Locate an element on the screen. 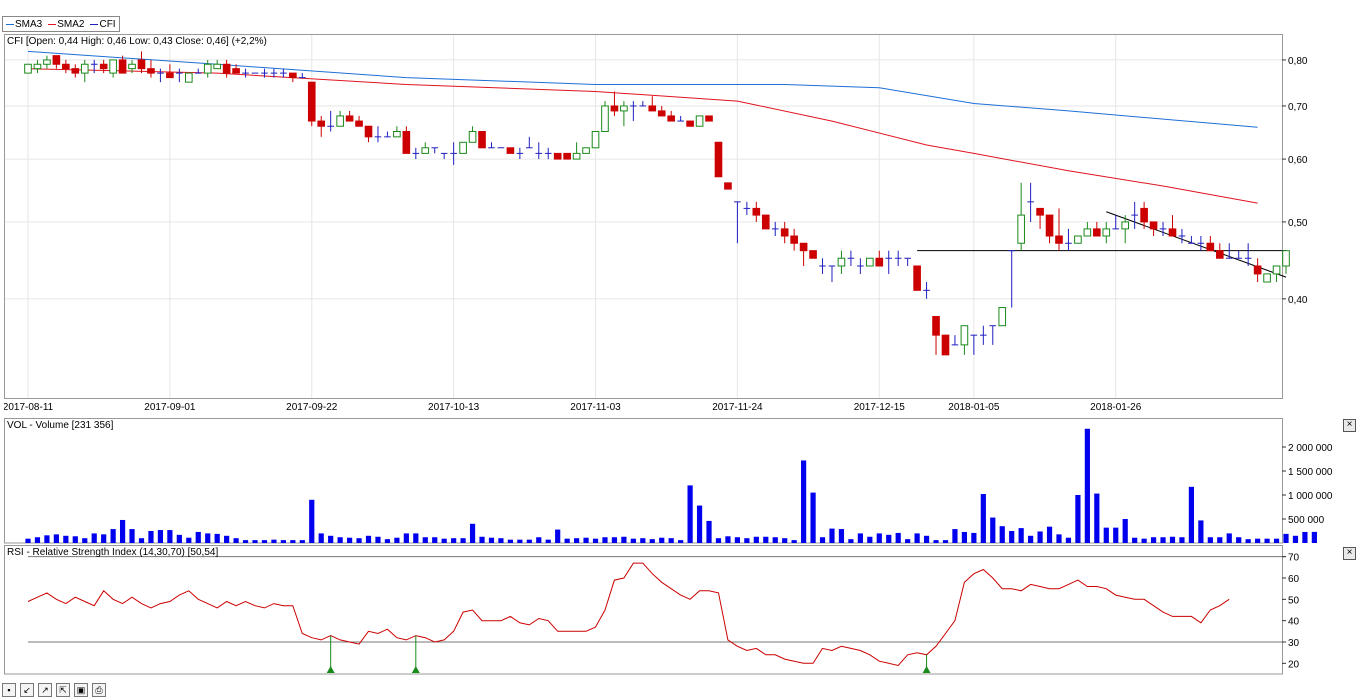 Image resolution: width=1366 pixels, height=698 pixels. date-tick-label: 2018-01-26 is located at coordinates (1116, 407).